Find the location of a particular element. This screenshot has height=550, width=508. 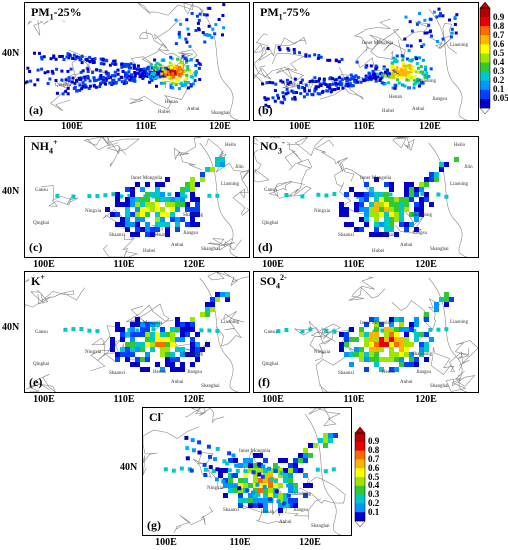

province-boundaries is located at coordinates (360, 64).